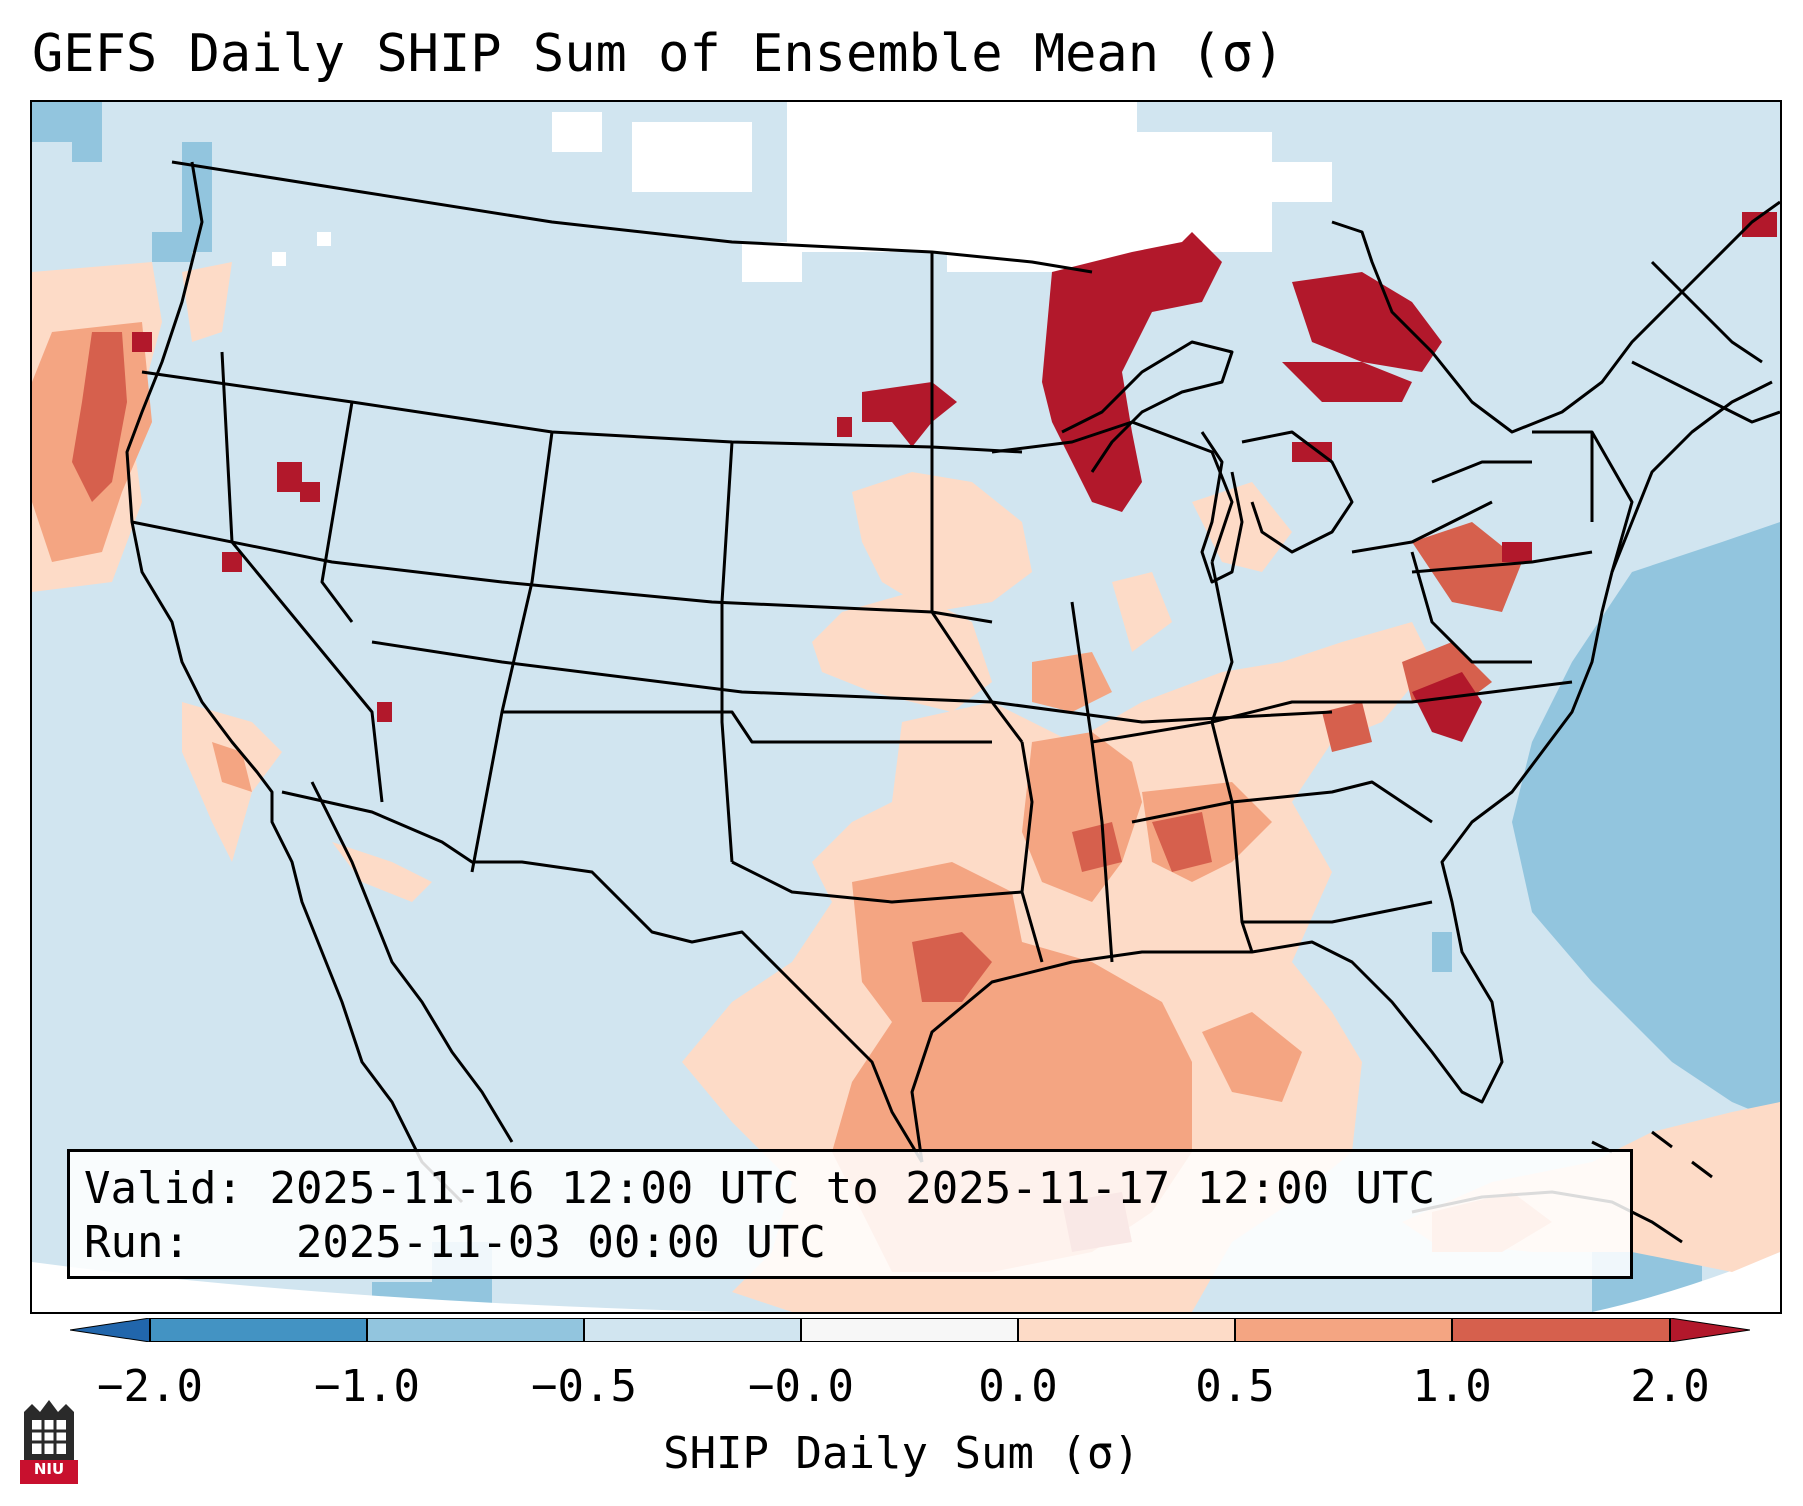  Describe the element at coordinates (560, 1242) in the screenshot. I see `run-value: 2025-11-03 00:00 UTC` at that location.